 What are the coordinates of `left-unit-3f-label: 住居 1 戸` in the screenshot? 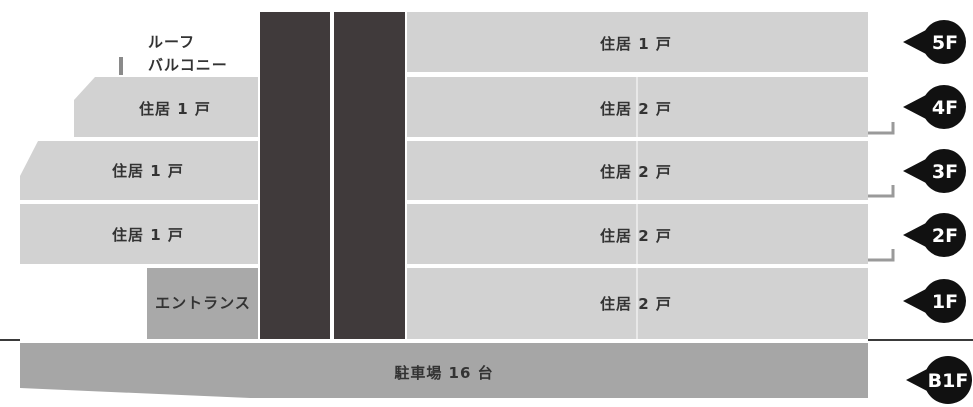 It's located at (148, 171).